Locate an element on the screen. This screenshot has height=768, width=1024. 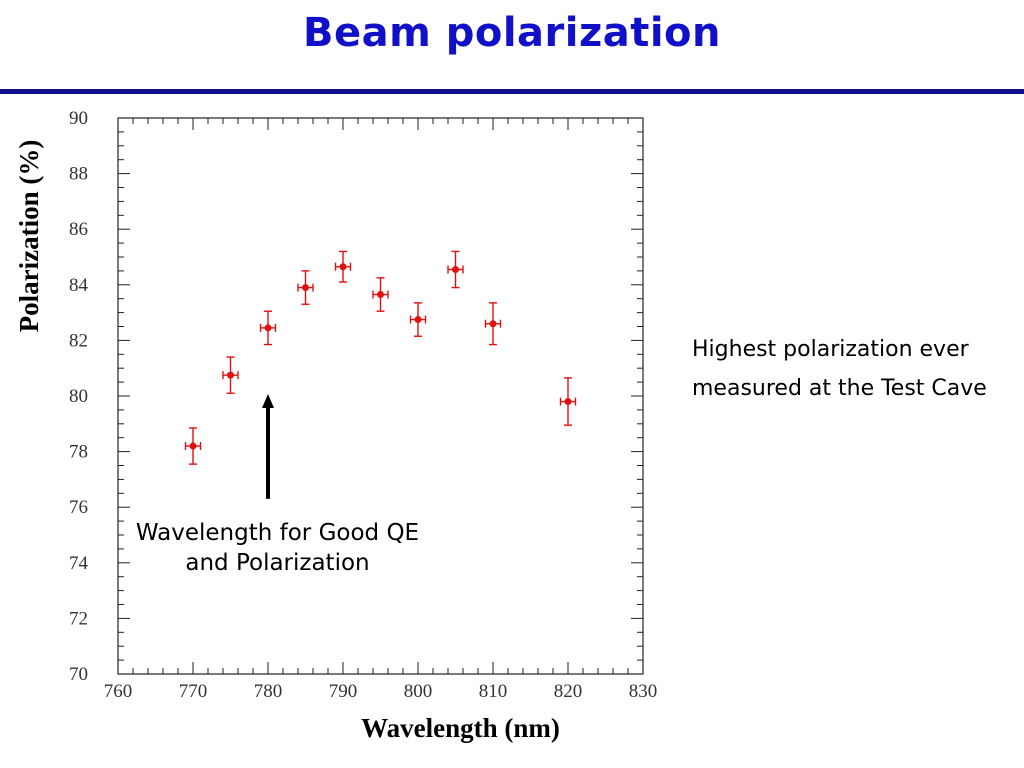
x-tick-label: 770 is located at coordinates (193, 691).